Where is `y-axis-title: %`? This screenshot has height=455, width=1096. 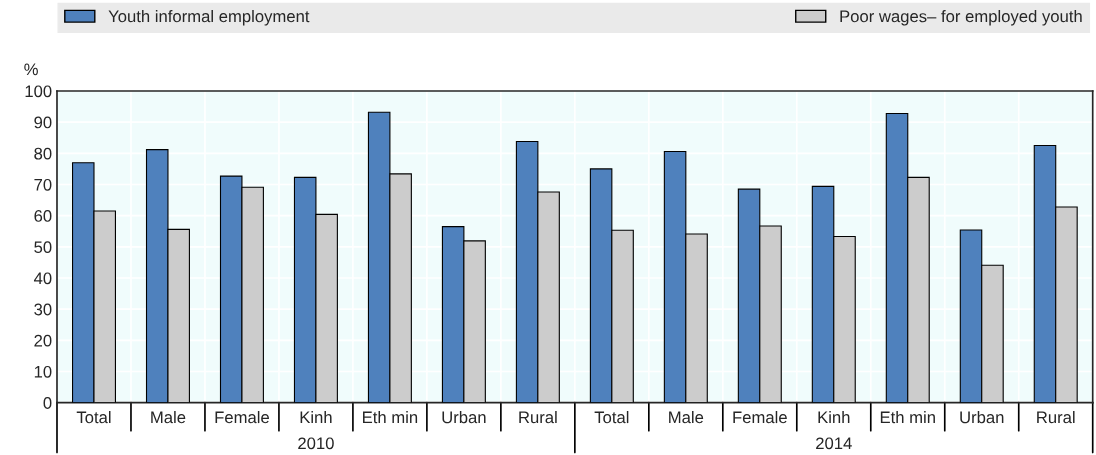
y-axis-title: % is located at coordinates (31, 69).